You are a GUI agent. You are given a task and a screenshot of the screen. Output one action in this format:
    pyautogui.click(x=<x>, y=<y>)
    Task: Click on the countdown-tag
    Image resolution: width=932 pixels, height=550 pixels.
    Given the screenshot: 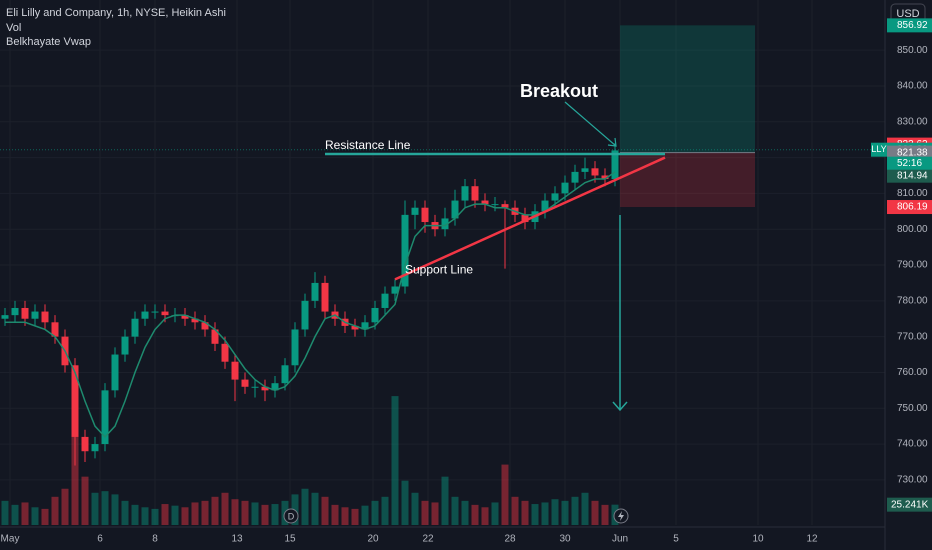 What is the action you would take?
    pyautogui.click(x=909, y=163)
    